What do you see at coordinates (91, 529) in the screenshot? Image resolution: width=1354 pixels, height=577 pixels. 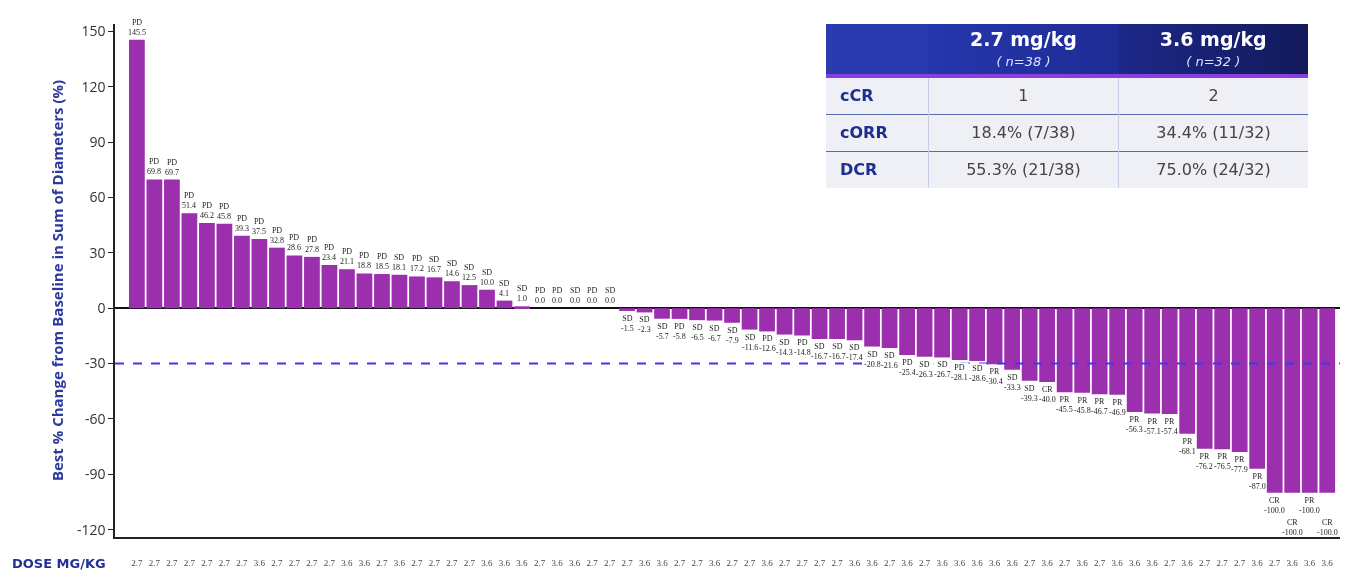 I see `y-tick-label: -120` at bounding box center [91, 529].